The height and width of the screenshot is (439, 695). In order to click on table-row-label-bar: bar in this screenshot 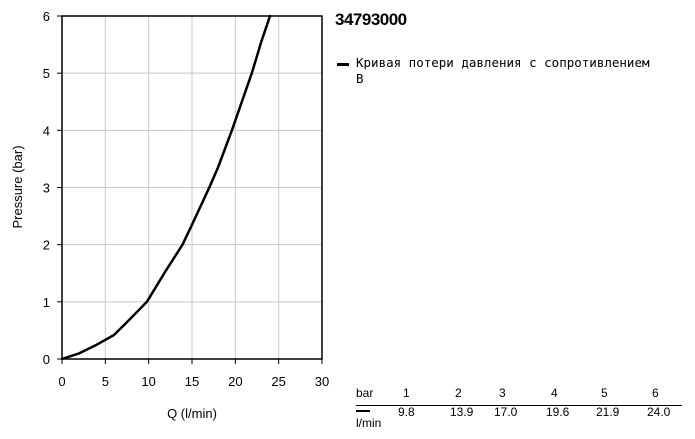, I will do `click(365, 393)`.